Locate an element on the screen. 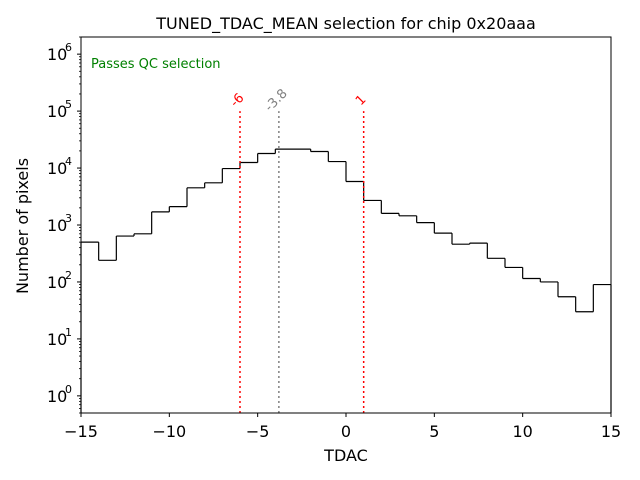 This screenshot has width=640, height=480. y-tick-exponent: 0 is located at coordinates (68, 389).